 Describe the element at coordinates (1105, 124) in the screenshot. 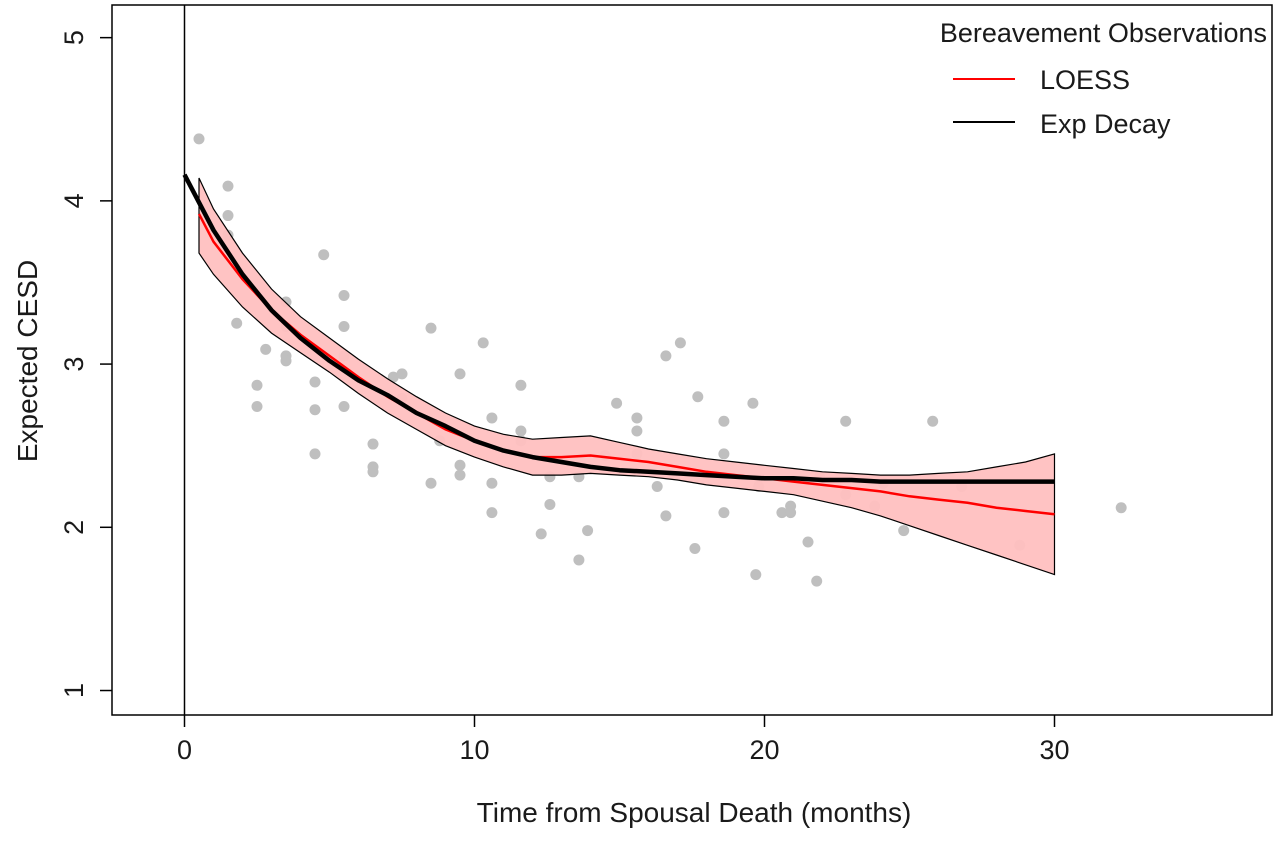

I see `legend-label-exp-decay: Exp Decay` at that location.